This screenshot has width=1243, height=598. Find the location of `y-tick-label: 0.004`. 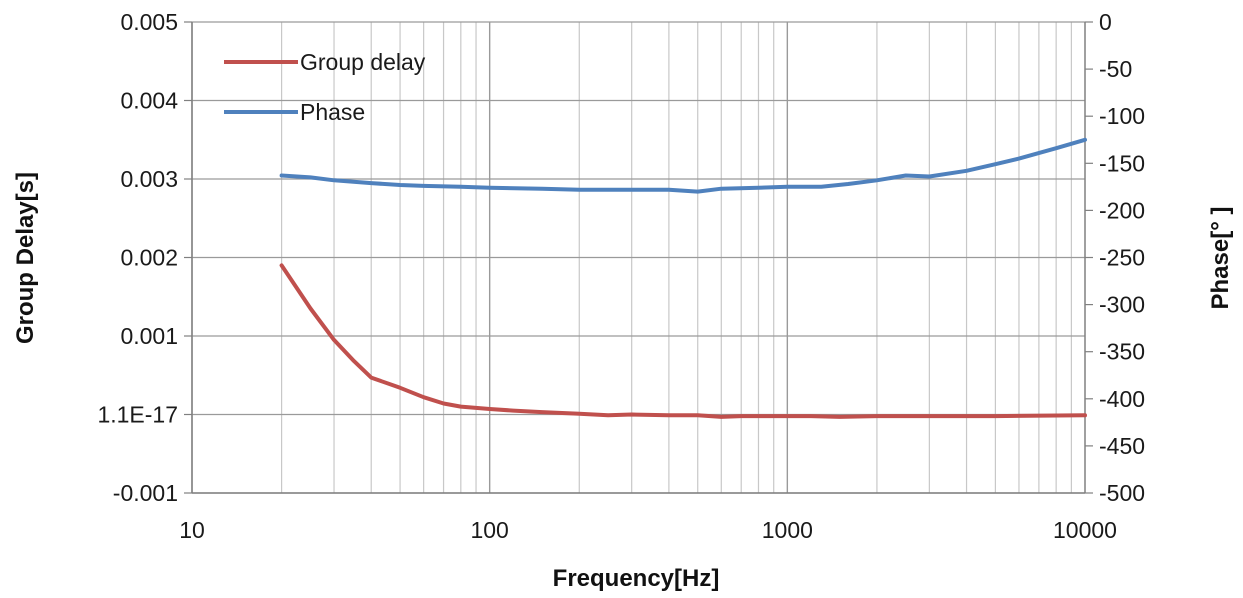

y-tick-label: 0.004 is located at coordinates (149, 101).